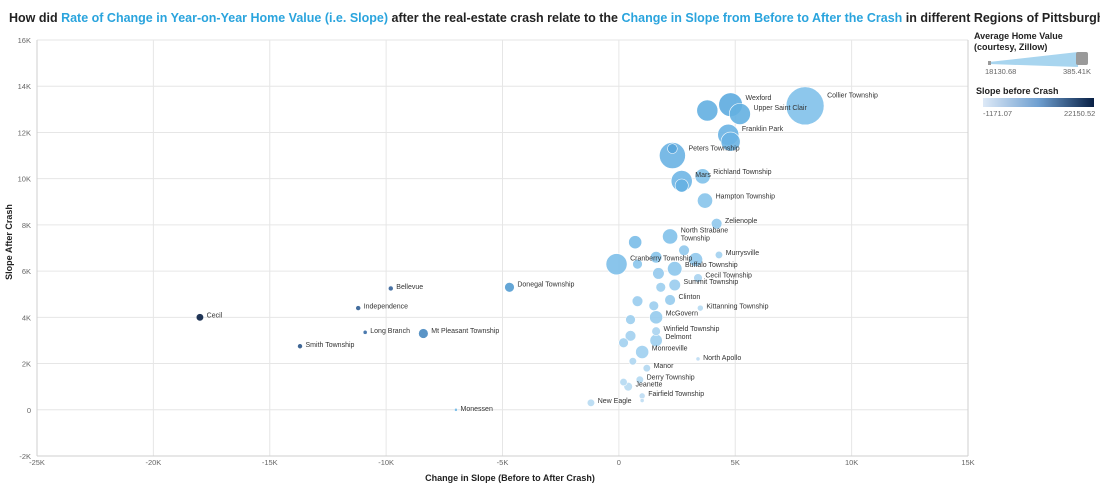 The height and width of the screenshot is (485, 1100). Describe the element at coordinates (9, 242) in the screenshot. I see `y-axis-title: Slope After Crash` at that location.